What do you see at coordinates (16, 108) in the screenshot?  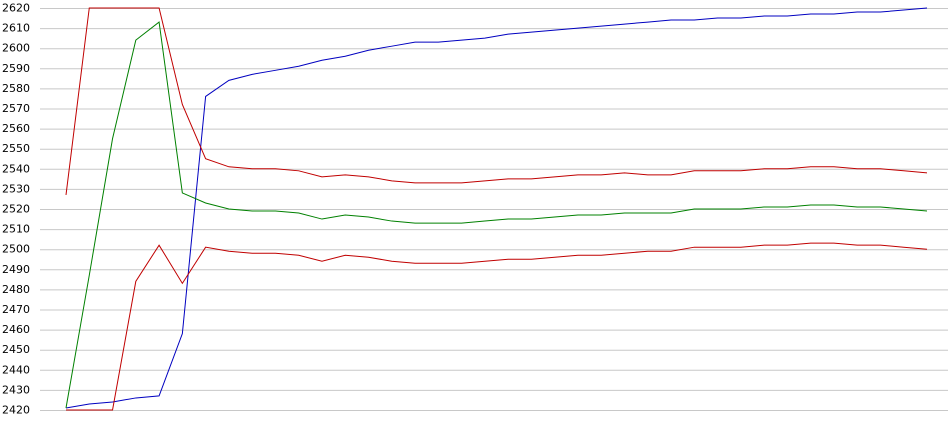 I see `y-tick-label: 2570` at bounding box center [16, 108].